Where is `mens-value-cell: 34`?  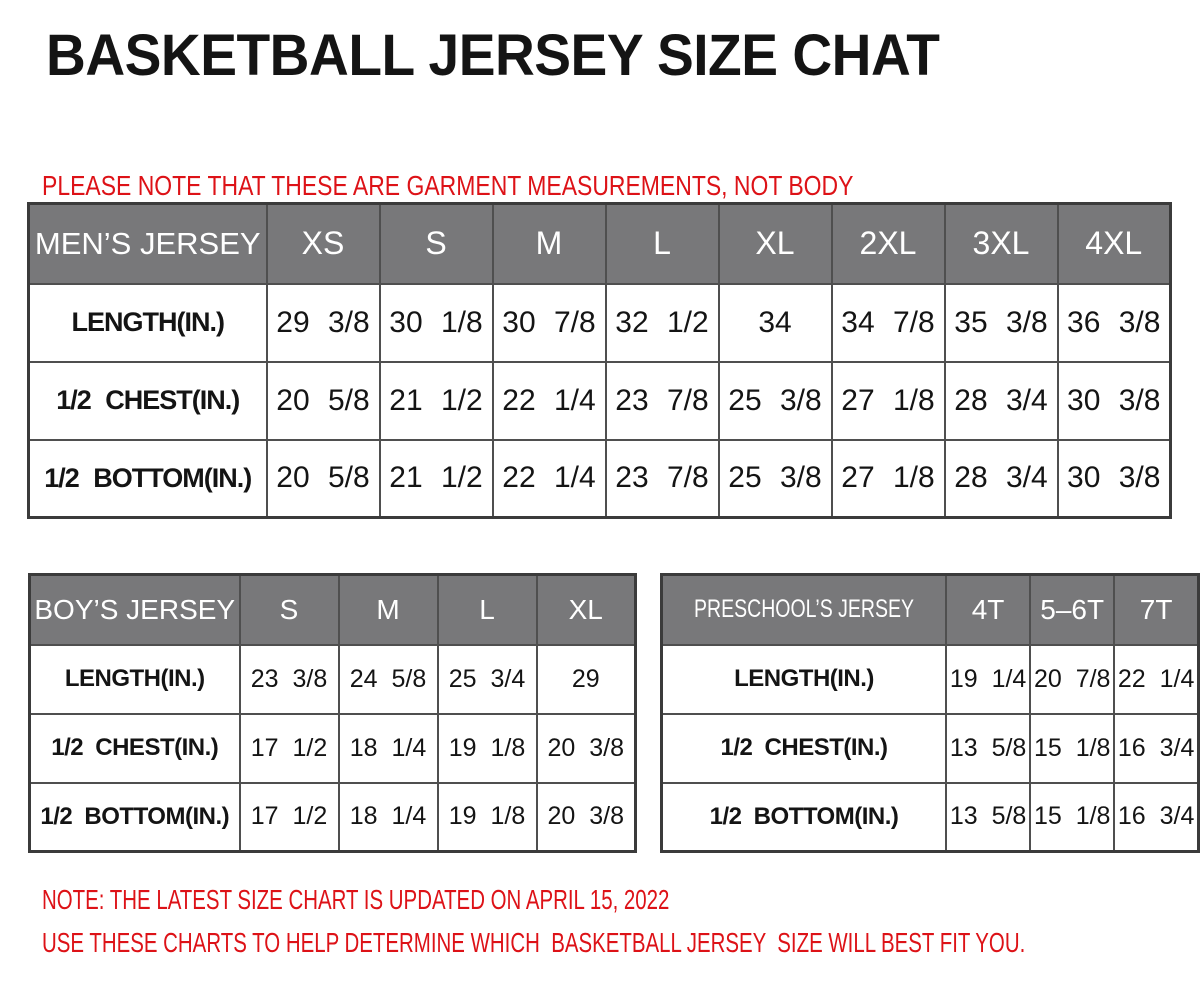
mens-value-cell: 34 is located at coordinates (775, 322).